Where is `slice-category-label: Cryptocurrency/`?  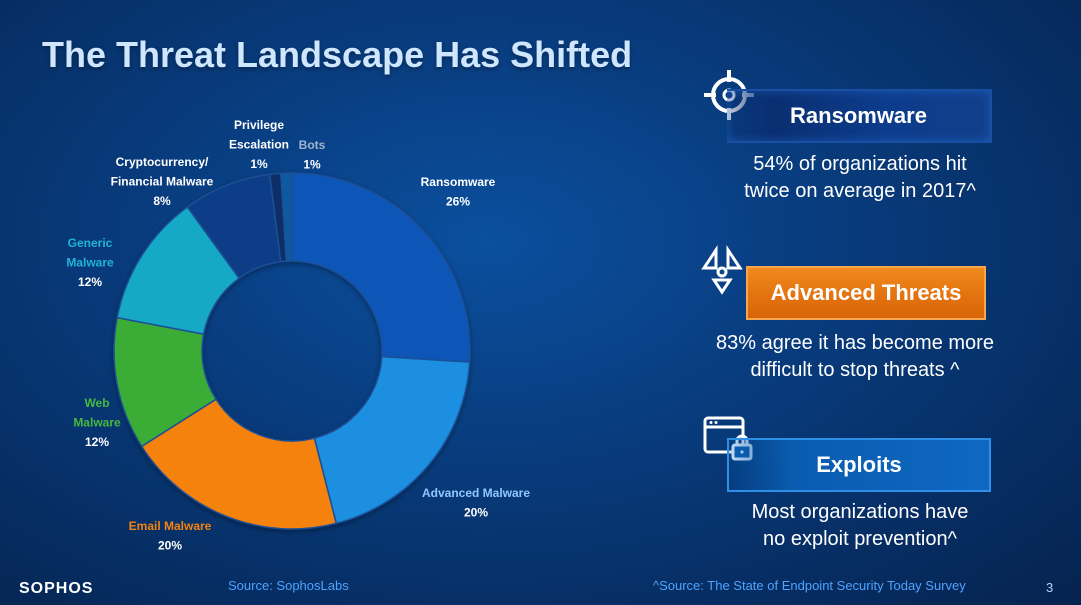
slice-category-label: Cryptocurrency/ is located at coordinates (162, 162).